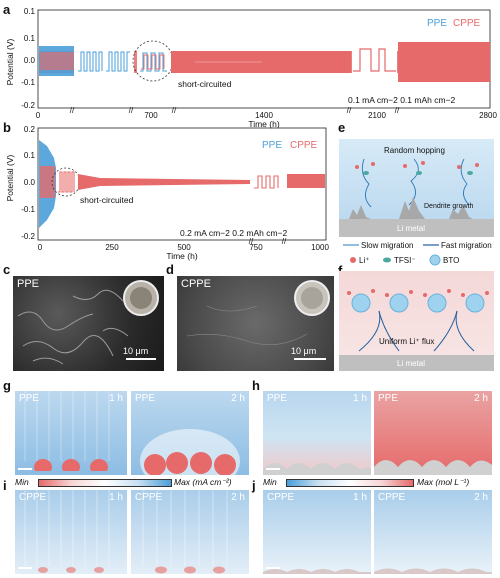 This screenshot has width=500, height=578. What do you see at coordinates (310, 359) in the screenshot?
I see `scale-bar-d` at bounding box center [310, 359].